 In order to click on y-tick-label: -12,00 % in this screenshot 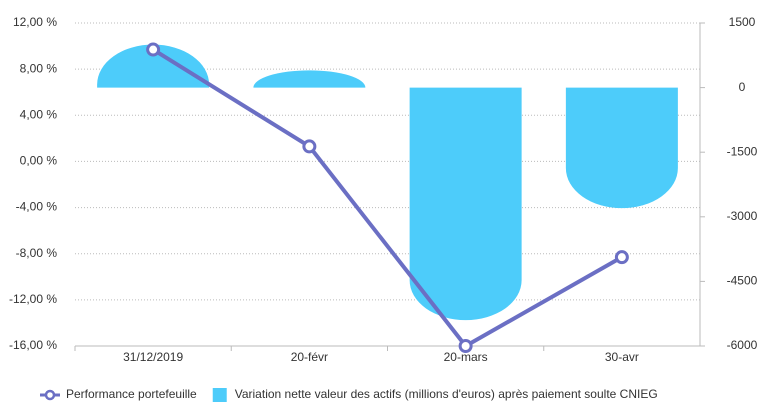, I will do `click(33, 299)`.